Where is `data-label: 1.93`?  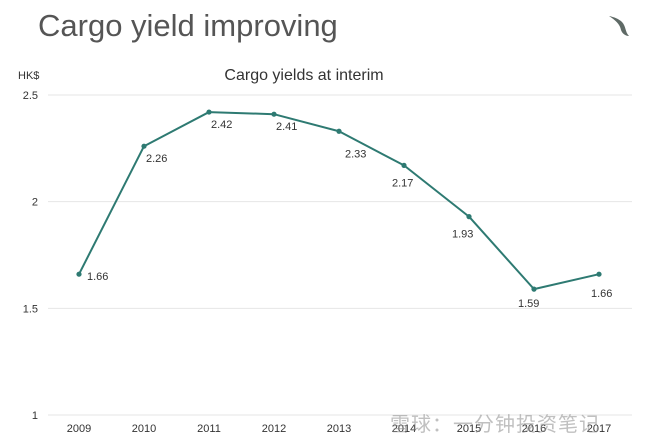 data-label: 1.93 is located at coordinates (462, 235).